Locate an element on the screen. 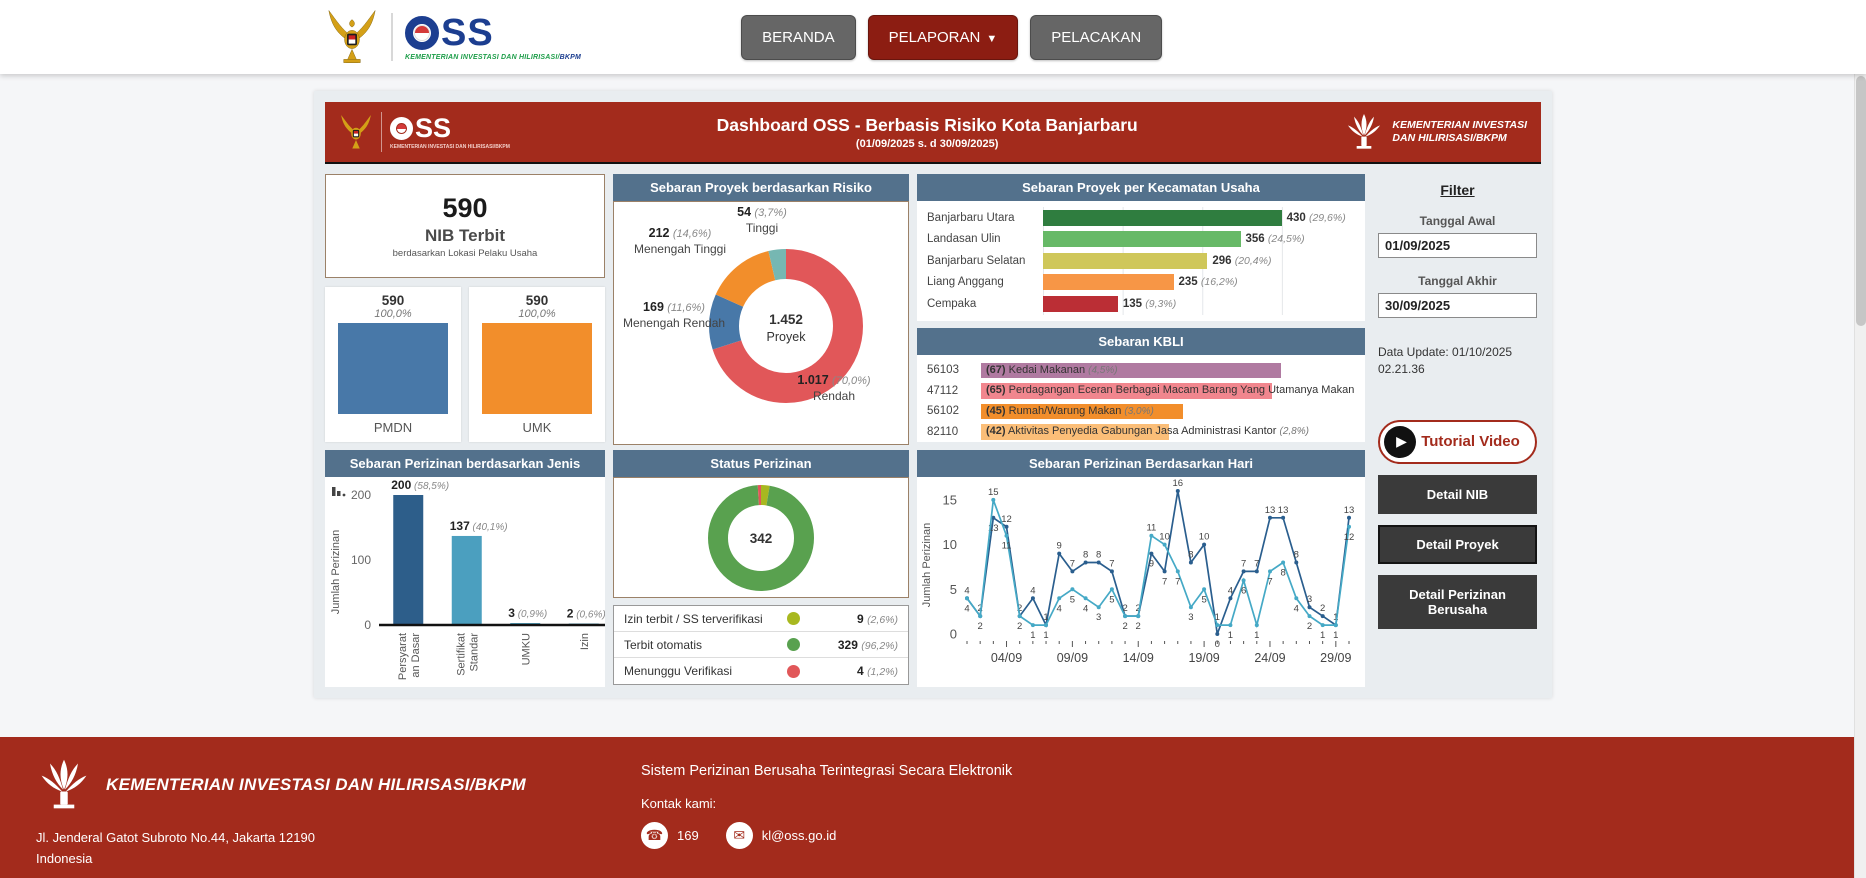  x-tick-label: 29/09 is located at coordinates (1335, 658).